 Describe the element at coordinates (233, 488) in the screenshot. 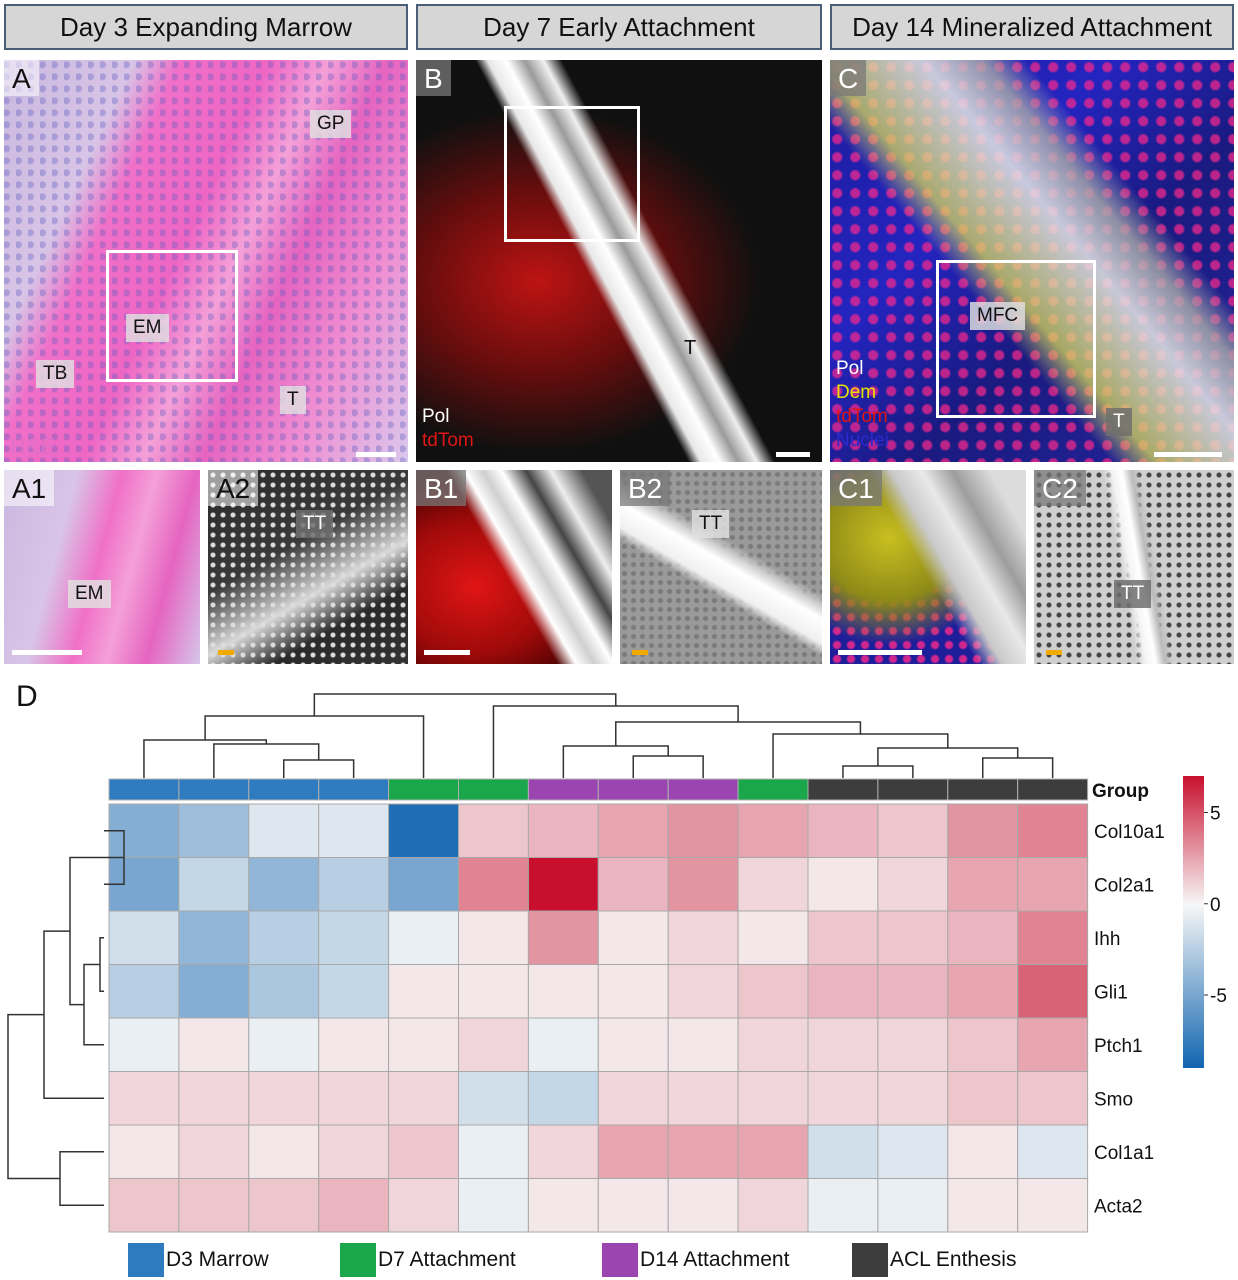

I see `panel-label-a2: A2` at that location.